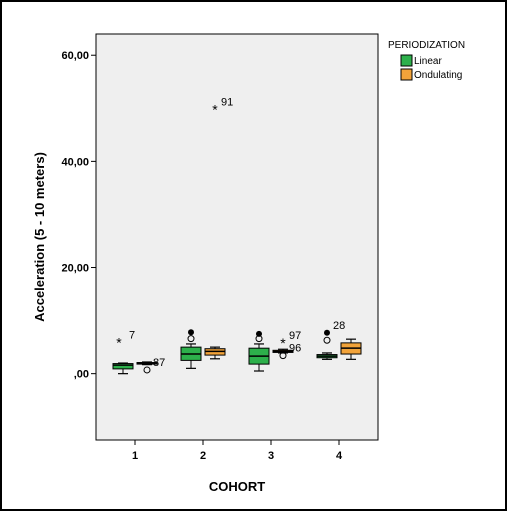  Describe the element at coordinates (426, 45) in the screenshot. I see `legend-title: PERIODIZATION` at that location.